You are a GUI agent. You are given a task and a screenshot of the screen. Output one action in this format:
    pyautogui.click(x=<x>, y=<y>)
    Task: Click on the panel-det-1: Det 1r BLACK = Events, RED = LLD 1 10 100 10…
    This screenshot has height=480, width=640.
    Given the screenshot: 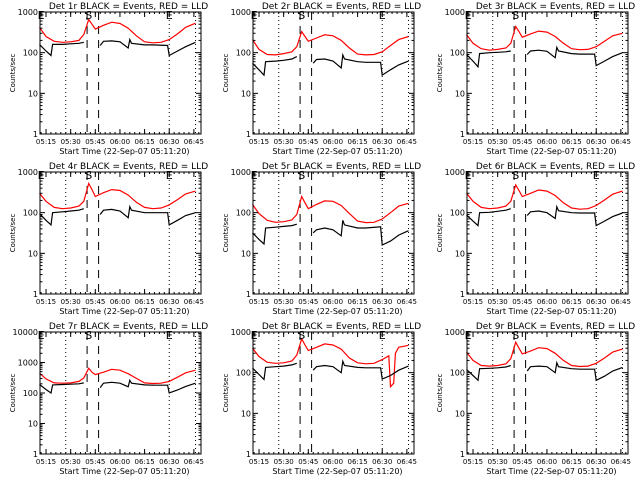 What is the action you would take?
    pyautogui.click(x=108, y=79)
    